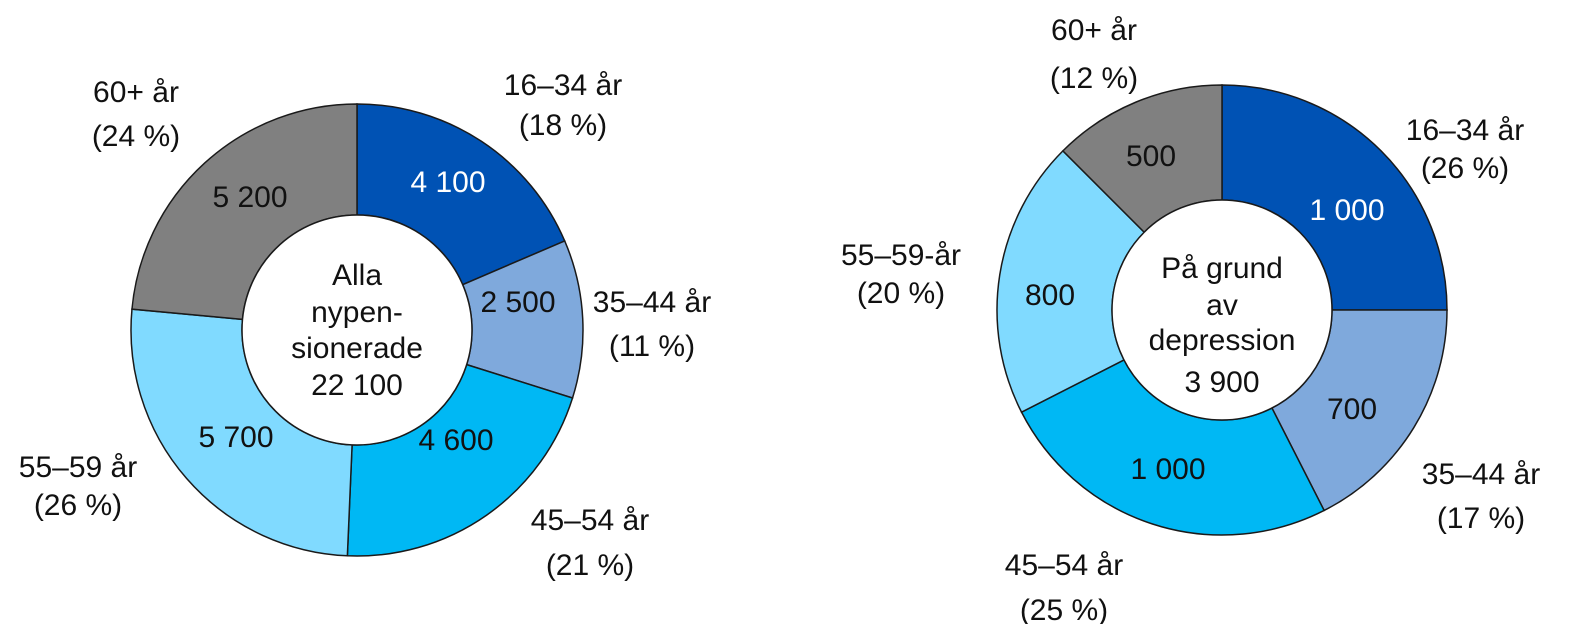  What do you see at coordinates (249, 197) in the screenshot?
I see `slice-value-label: 5 200` at bounding box center [249, 197].